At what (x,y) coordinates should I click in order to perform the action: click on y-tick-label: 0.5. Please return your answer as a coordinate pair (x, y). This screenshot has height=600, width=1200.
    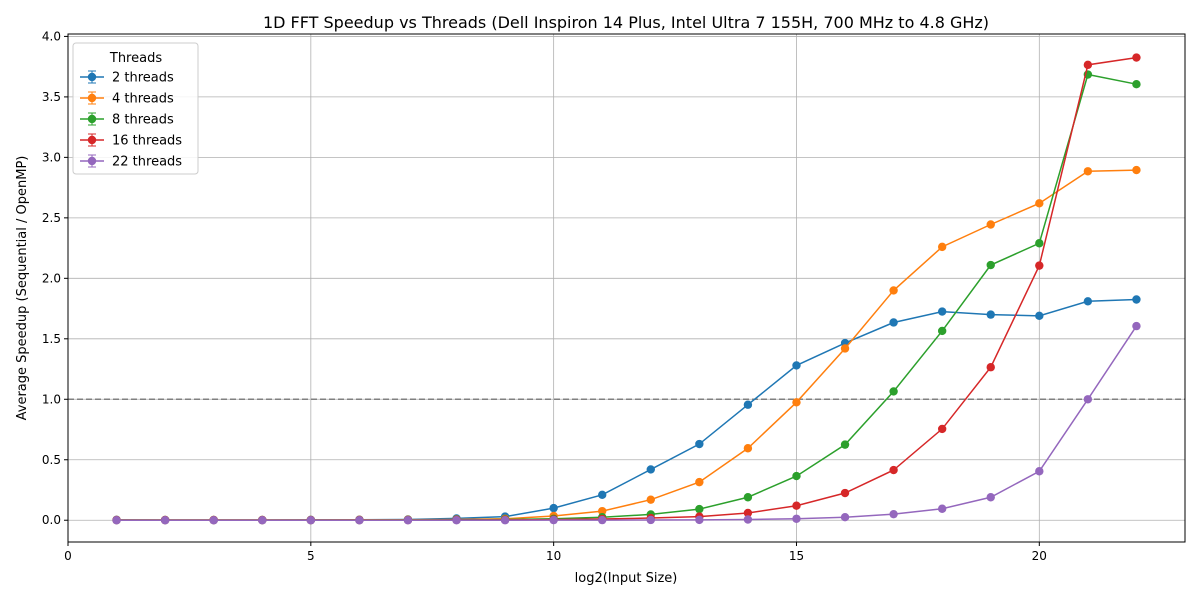
    Looking at the image, I should click on (51, 460).